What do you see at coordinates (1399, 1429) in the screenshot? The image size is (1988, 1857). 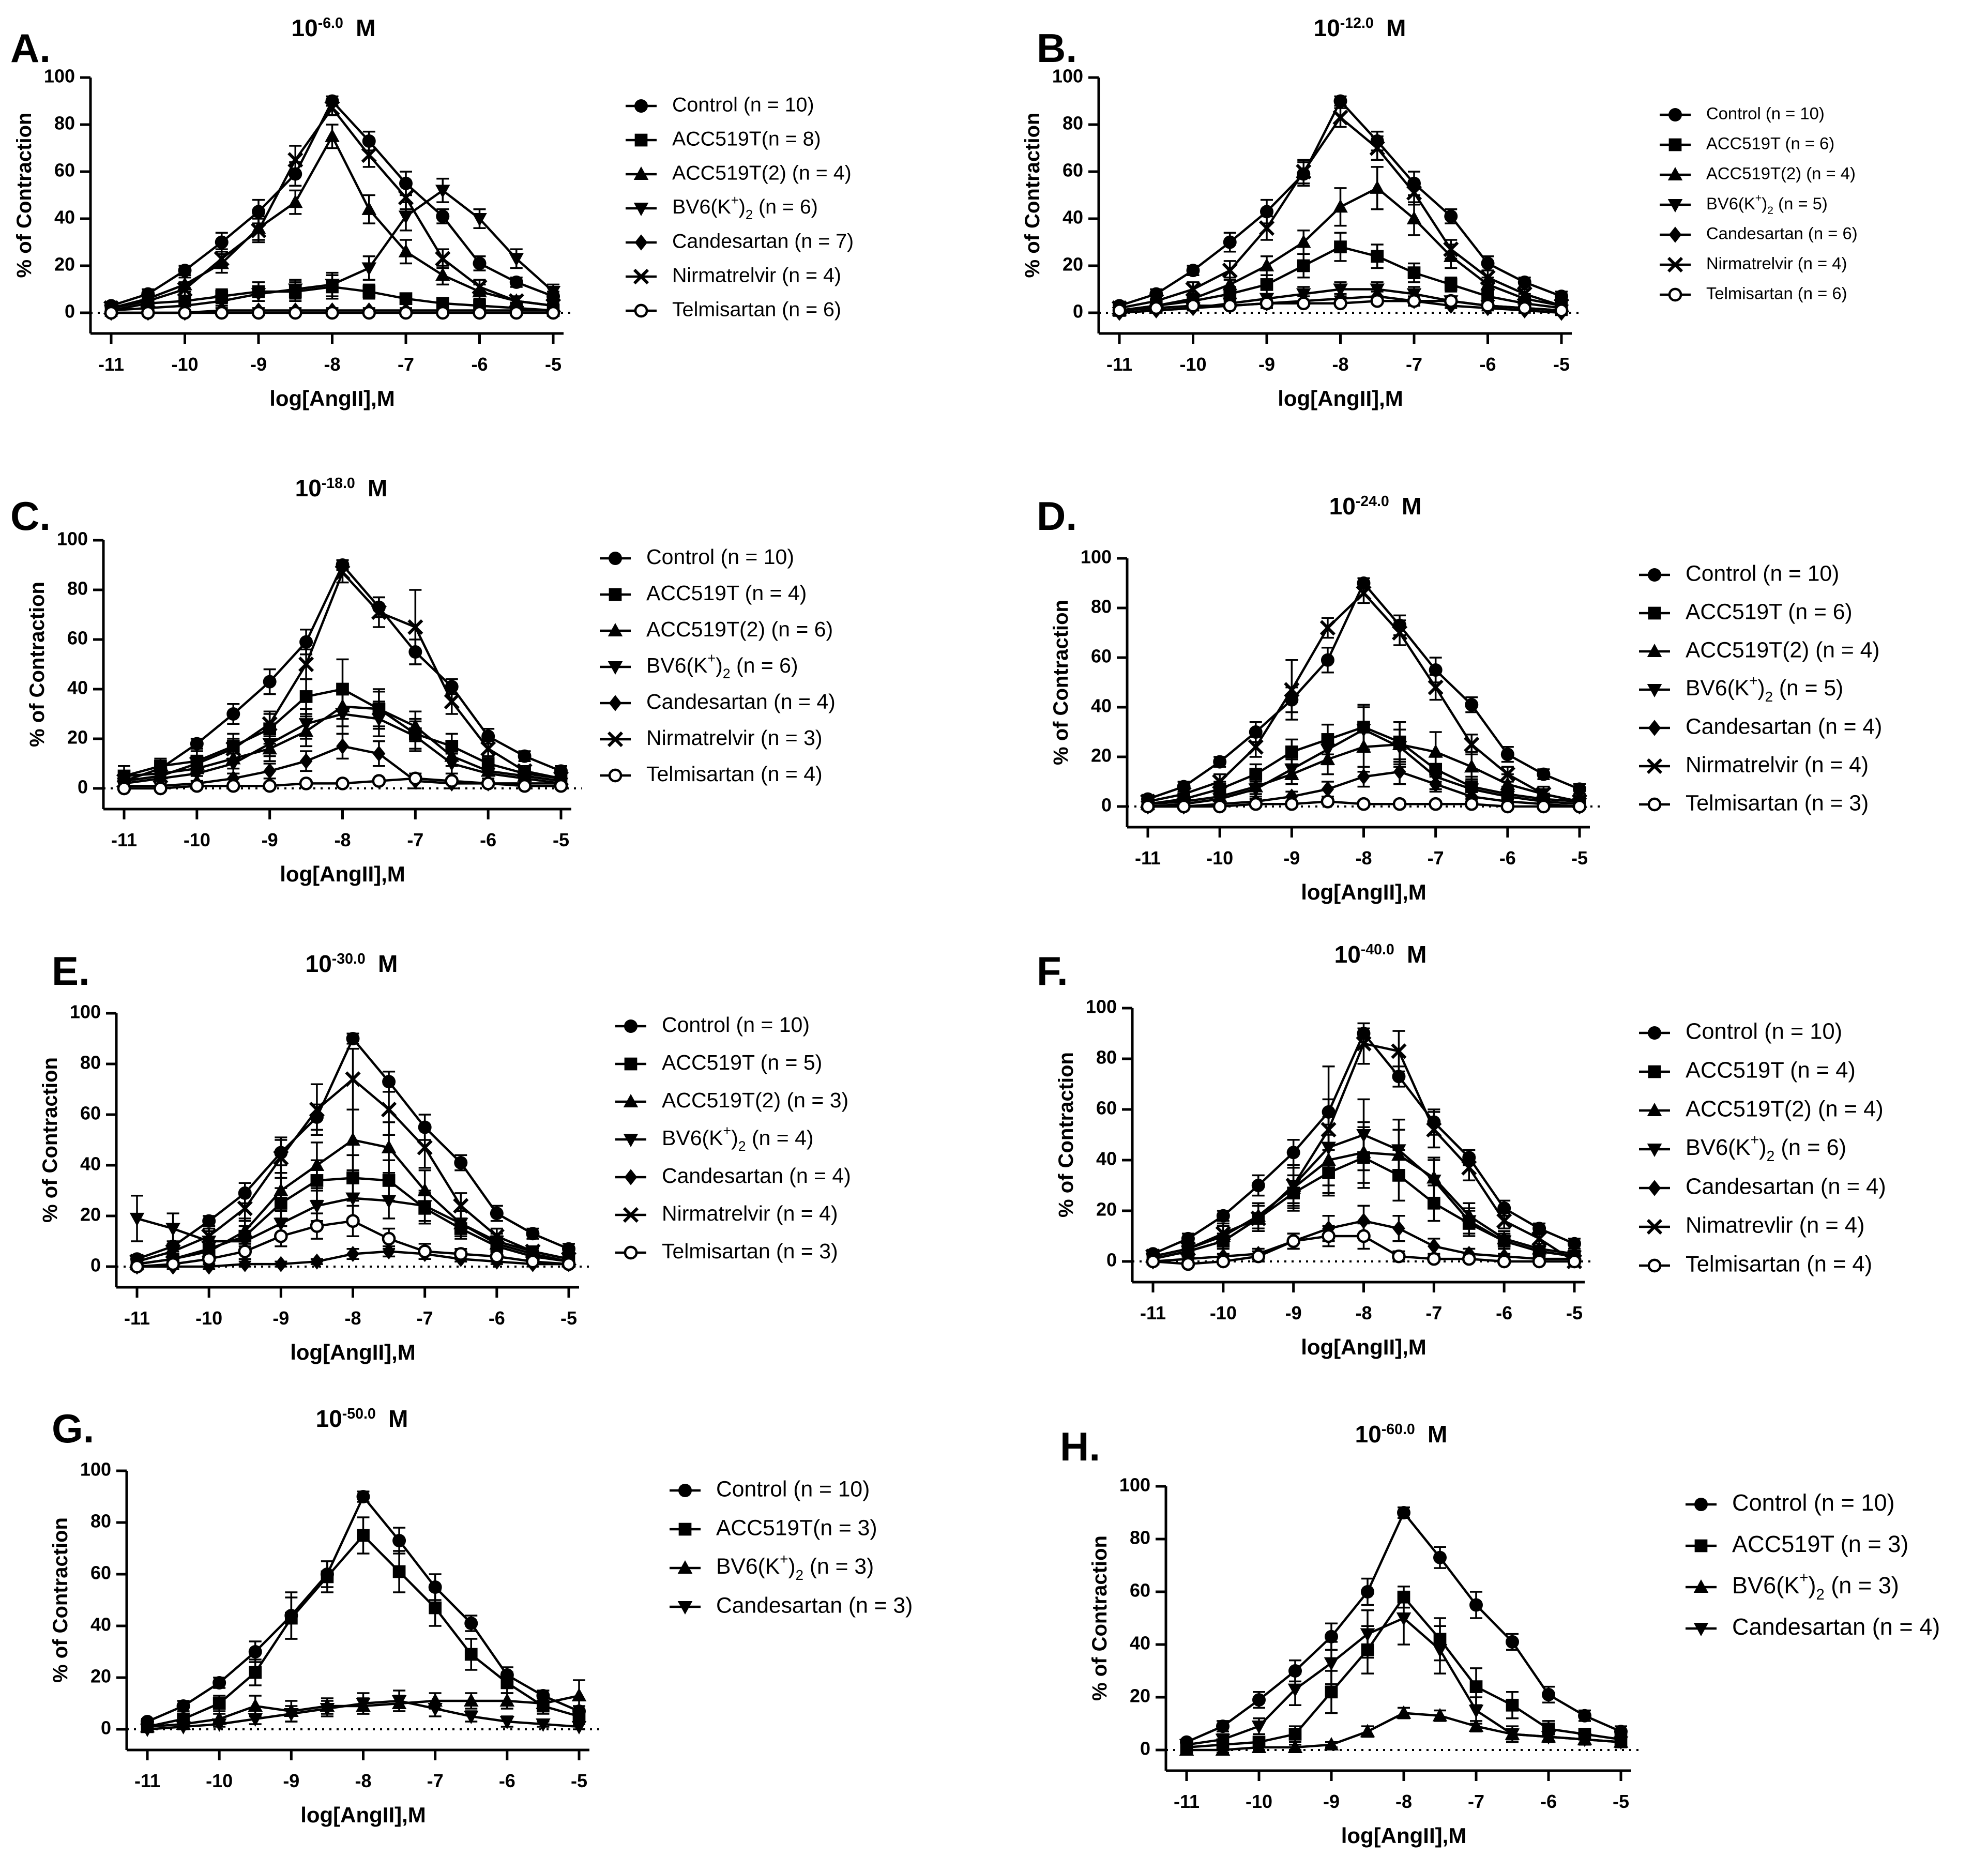 I see `panel-title-exponent: -60.0` at bounding box center [1399, 1429].